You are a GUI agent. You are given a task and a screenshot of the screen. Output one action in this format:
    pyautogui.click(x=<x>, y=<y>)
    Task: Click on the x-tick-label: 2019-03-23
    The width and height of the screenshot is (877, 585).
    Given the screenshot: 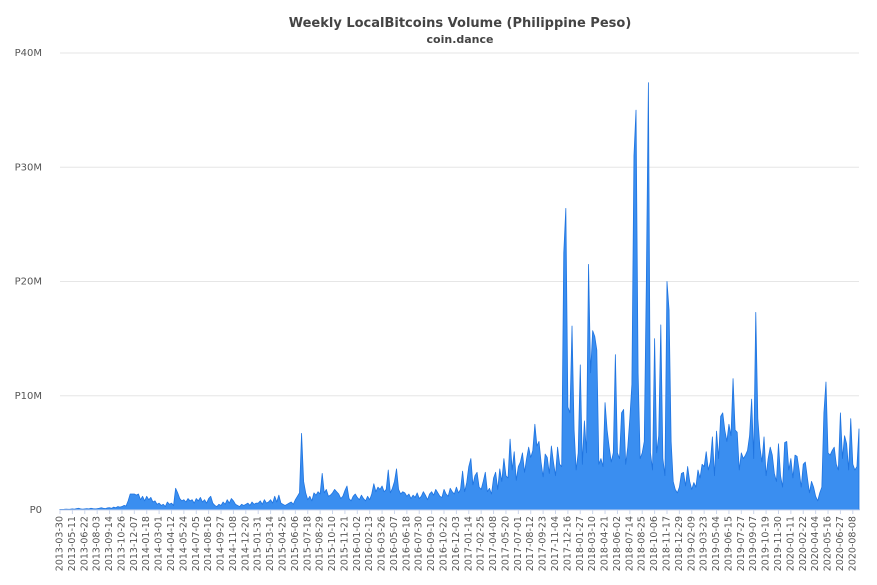 What is the action you would take?
    pyautogui.click(x=704, y=543)
    